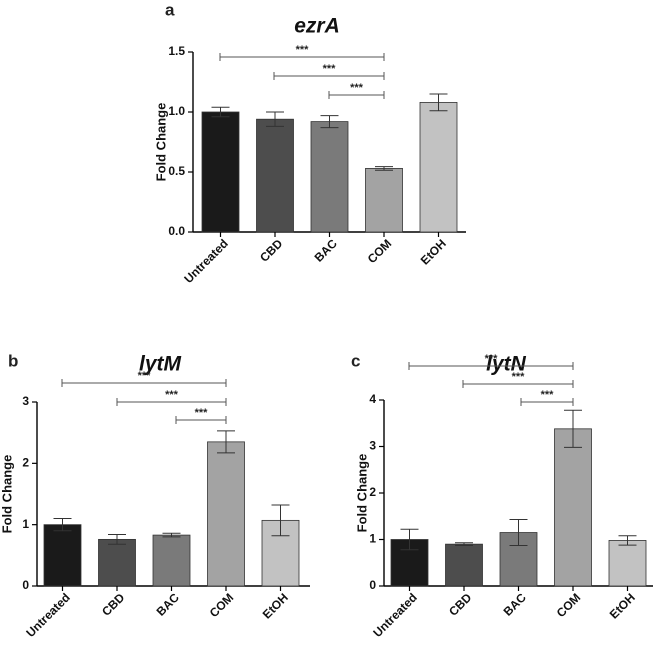 The width and height of the screenshot is (660, 650). Describe the element at coordinates (275, 175) in the screenshot. I see `bar-a-cbd` at that location.